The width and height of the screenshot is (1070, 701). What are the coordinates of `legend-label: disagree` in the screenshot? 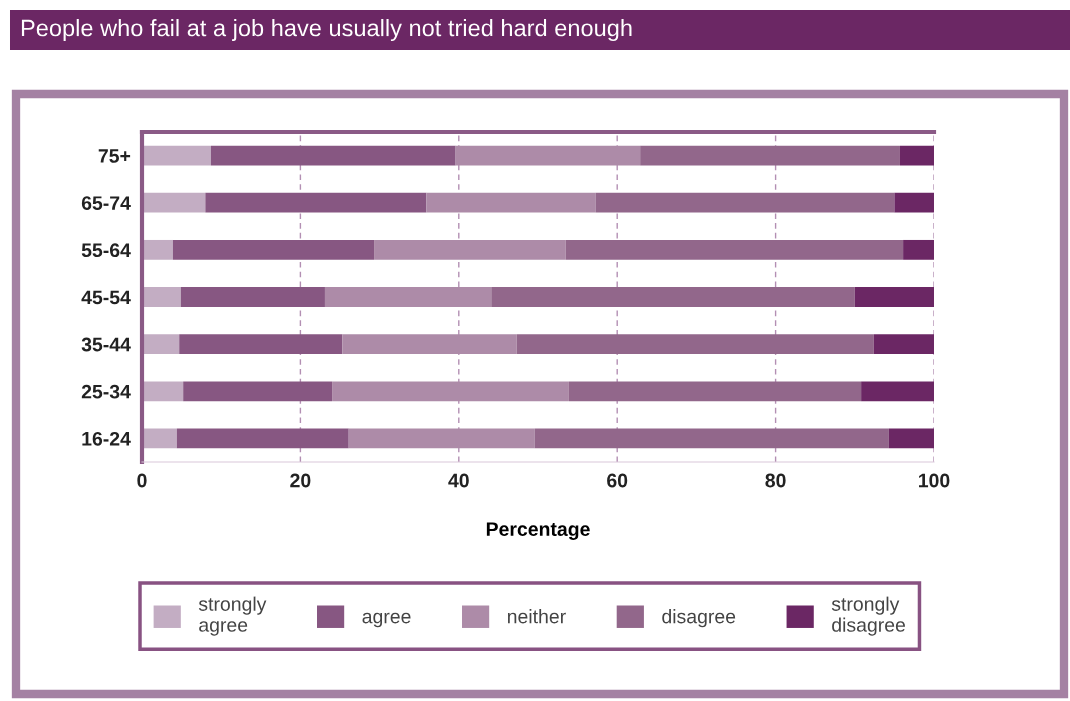 It's located at (699, 618).